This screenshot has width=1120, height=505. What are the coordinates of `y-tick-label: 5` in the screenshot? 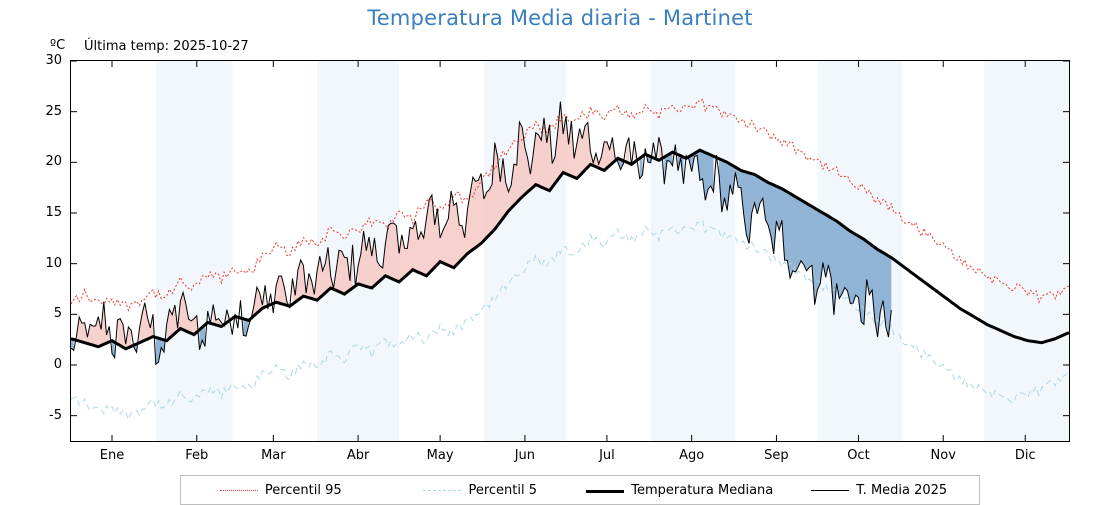 It's located at (57, 314).